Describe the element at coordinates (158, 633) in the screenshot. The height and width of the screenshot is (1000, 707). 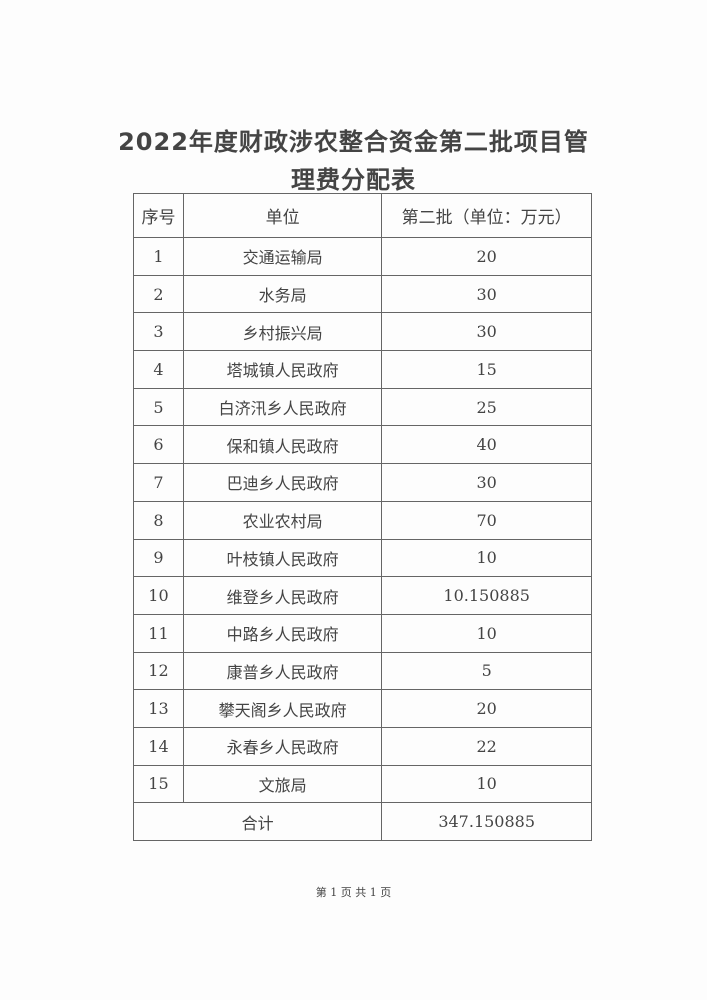
I see `row-index: 11` at that location.